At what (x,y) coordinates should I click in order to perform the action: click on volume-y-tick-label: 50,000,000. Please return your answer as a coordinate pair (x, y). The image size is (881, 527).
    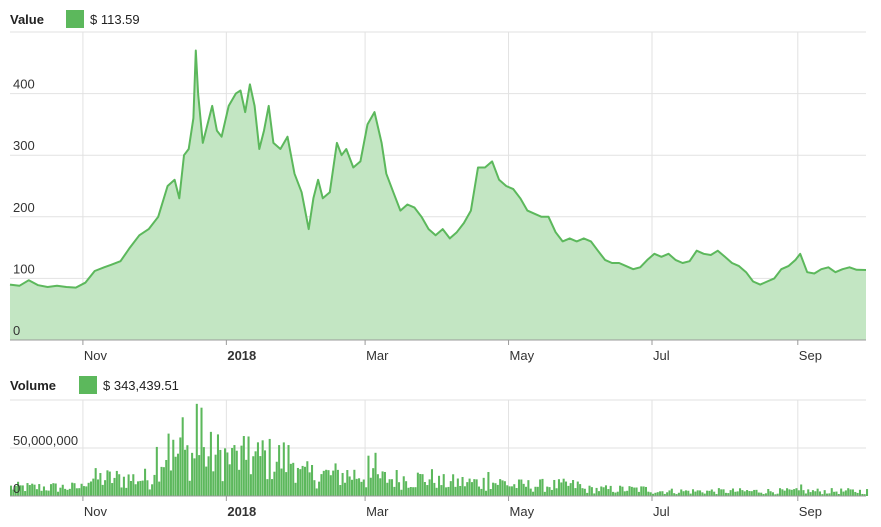
    Looking at the image, I should click on (45, 440).